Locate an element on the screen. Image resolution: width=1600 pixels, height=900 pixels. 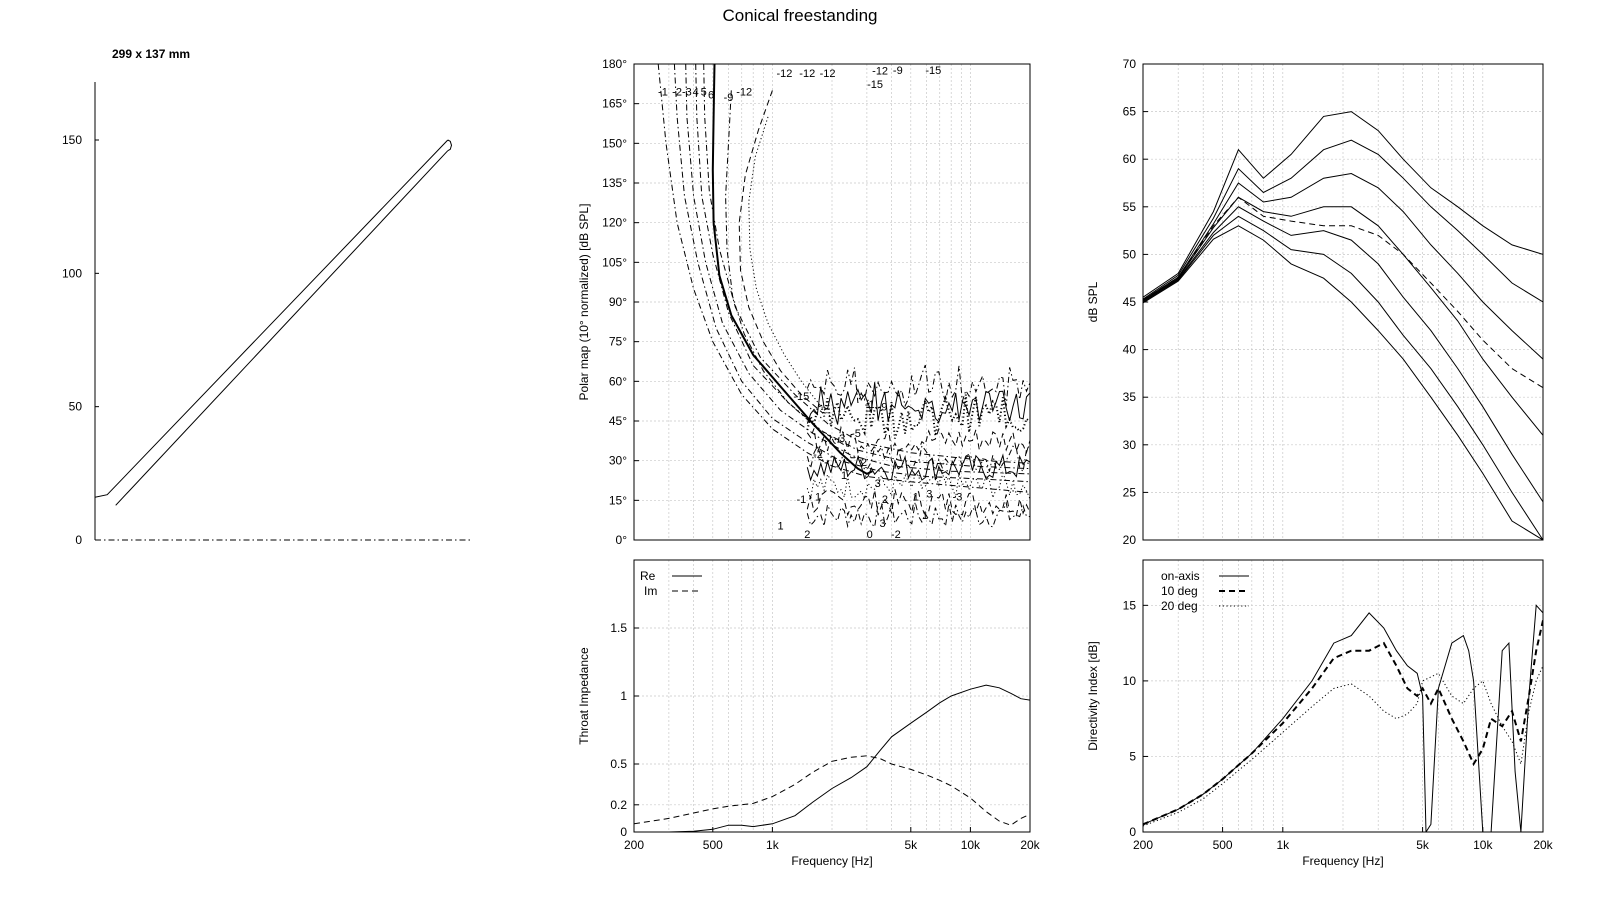
series-20-deg is located at coordinates (1343, 746).